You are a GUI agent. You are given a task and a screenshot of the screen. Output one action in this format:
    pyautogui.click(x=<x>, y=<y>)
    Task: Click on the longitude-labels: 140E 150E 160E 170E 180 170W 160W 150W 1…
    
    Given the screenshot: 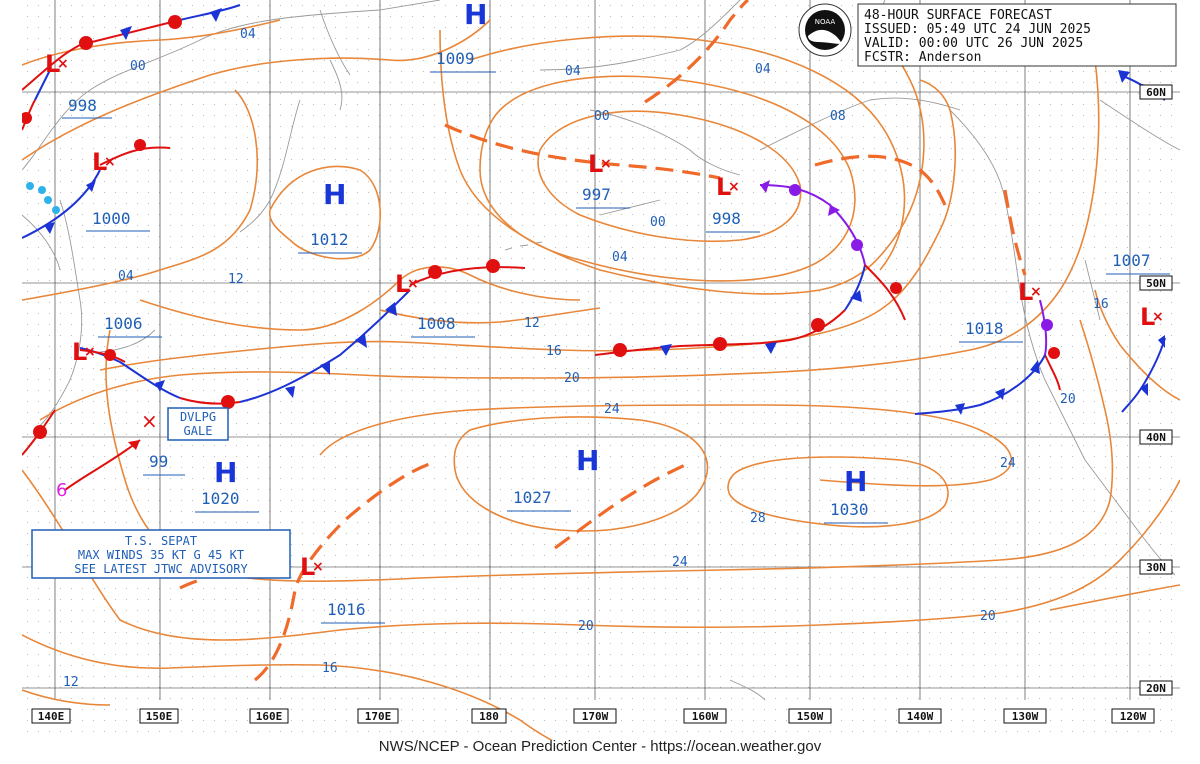 What is the action you would take?
    pyautogui.click(x=593, y=716)
    